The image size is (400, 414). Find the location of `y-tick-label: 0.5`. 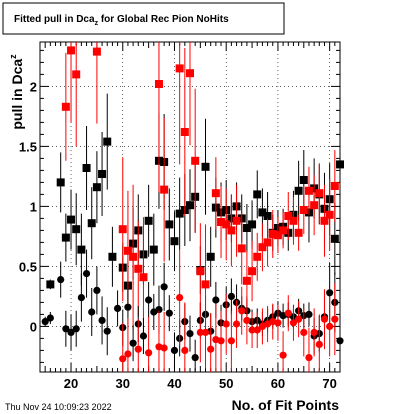

y-tick-label: 0.5 is located at coordinates (28, 266).